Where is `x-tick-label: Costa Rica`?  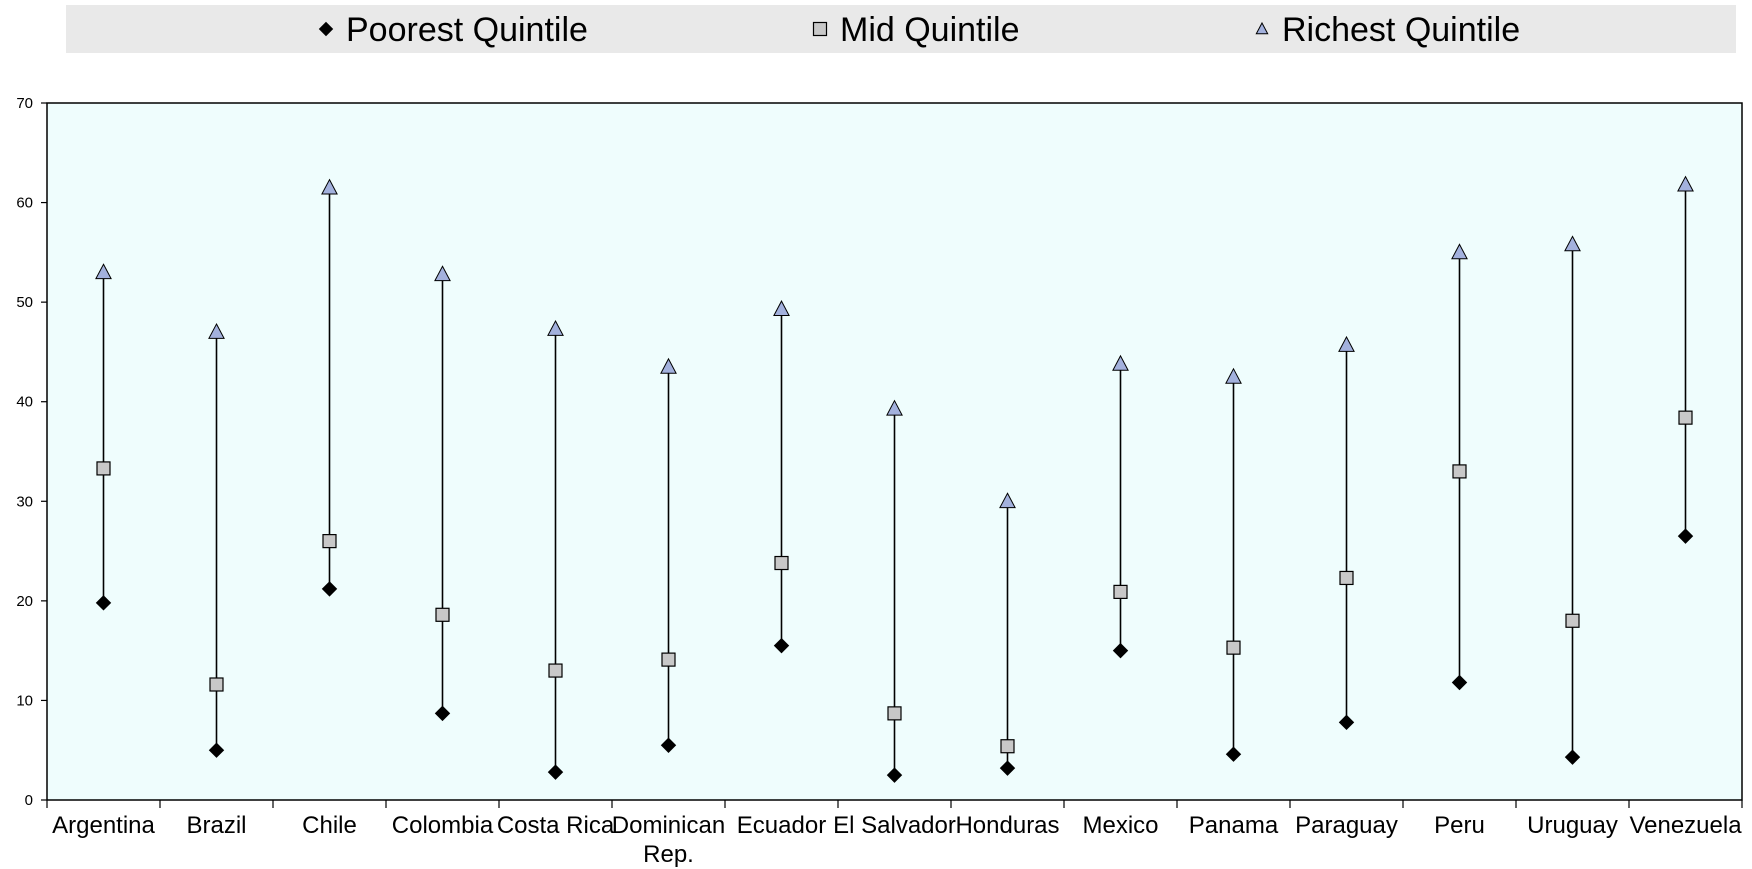
x-tick-label: Costa Rica is located at coordinates (556, 825).